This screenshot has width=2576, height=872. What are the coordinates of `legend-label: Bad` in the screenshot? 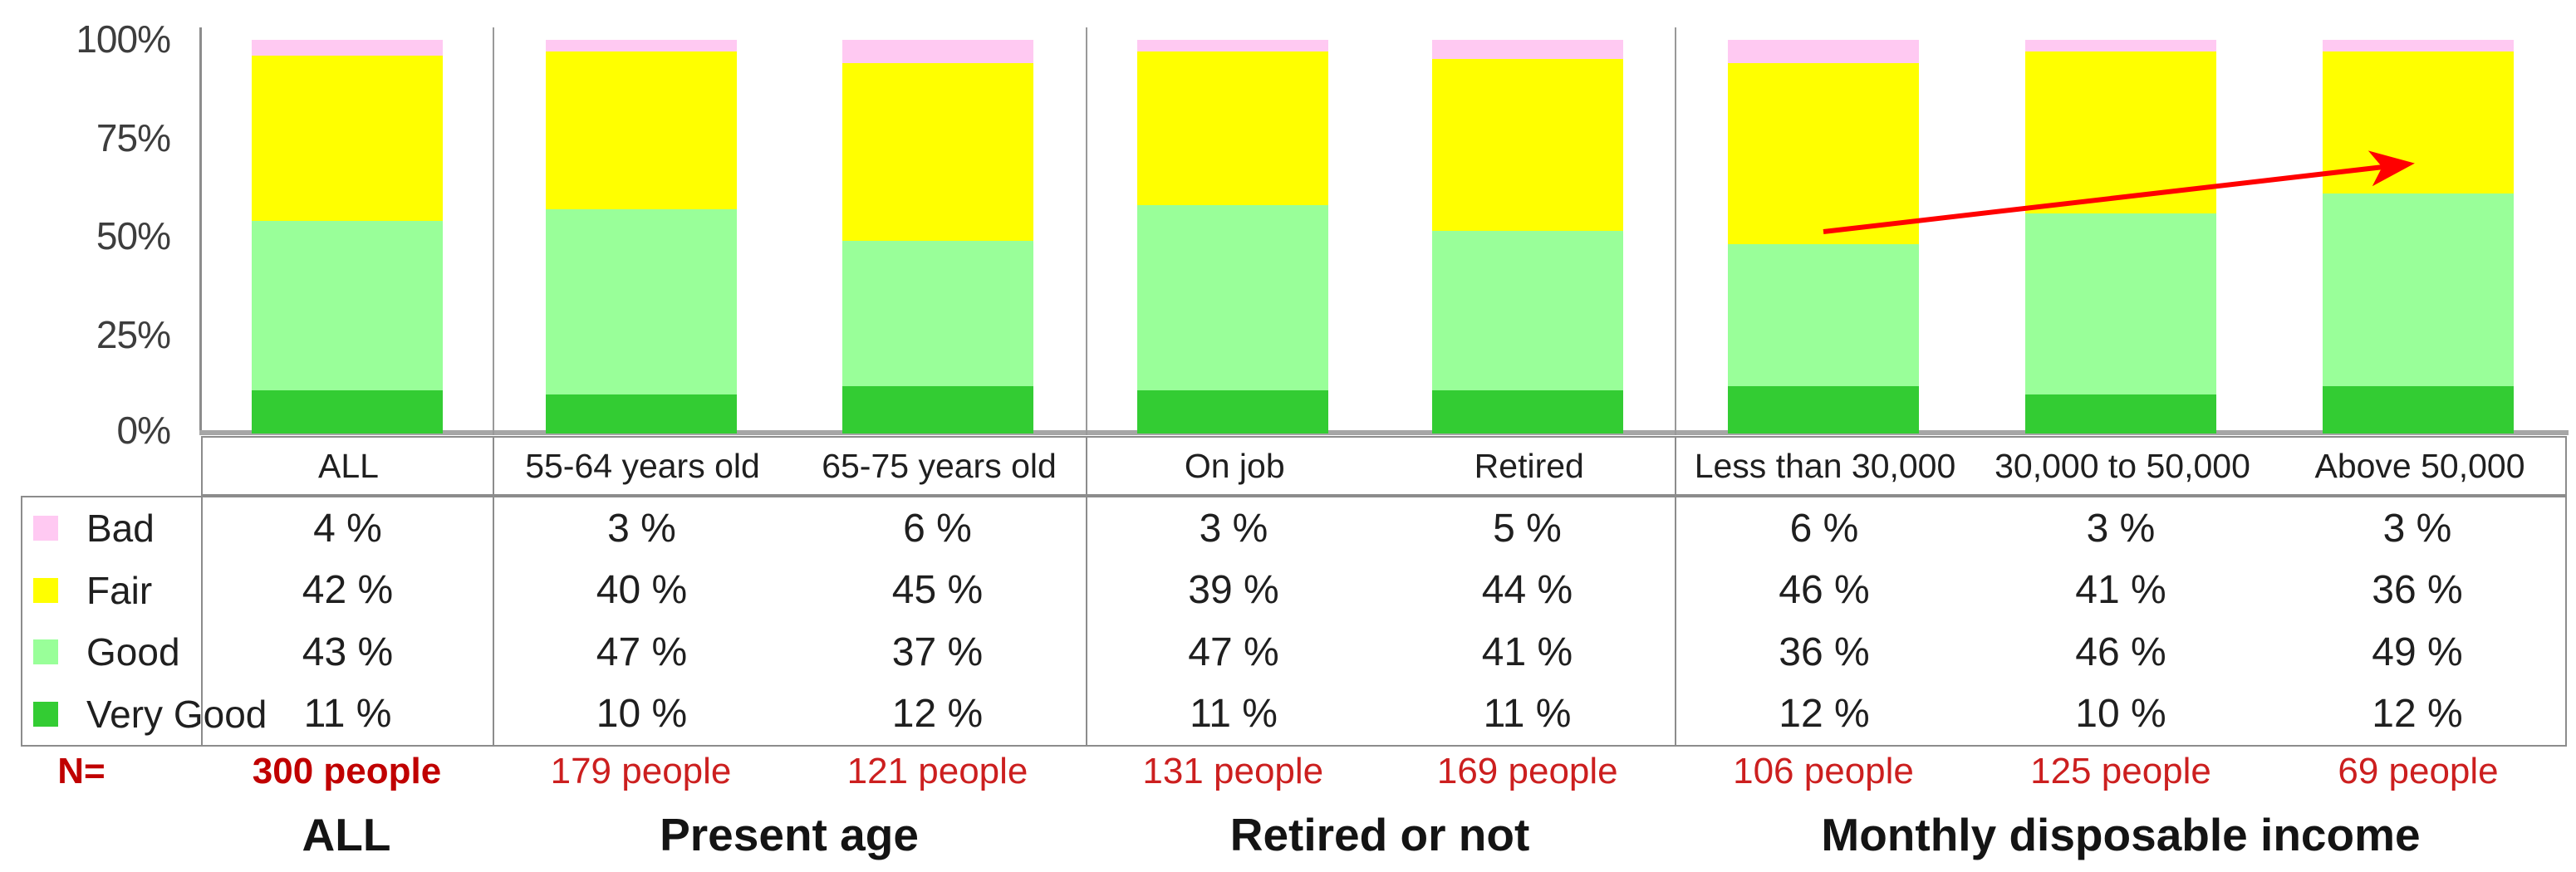 It's located at (120, 529).